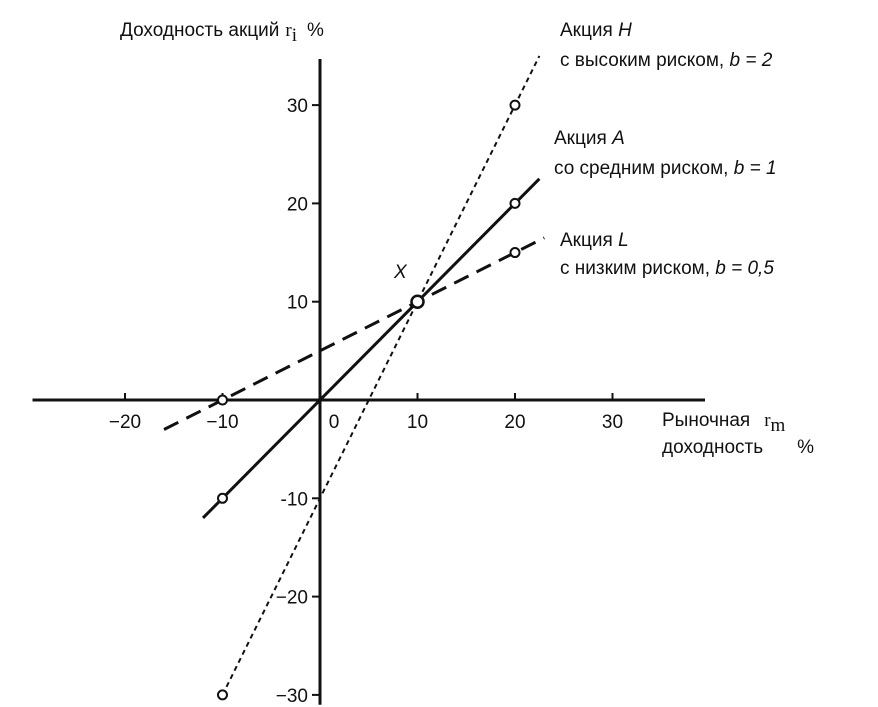  What do you see at coordinates (738, 447) in the screenshot?
I see `x-axis-label-line2: доходность%` at bounding box center [738, 447].